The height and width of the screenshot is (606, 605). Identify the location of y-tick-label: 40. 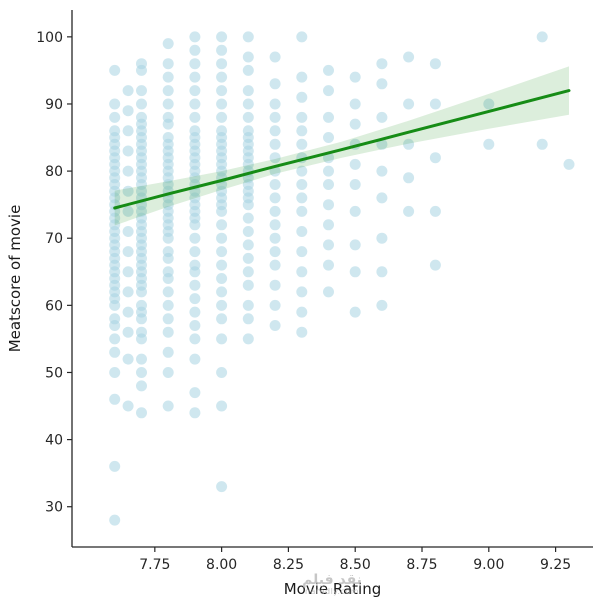
(54, 441).